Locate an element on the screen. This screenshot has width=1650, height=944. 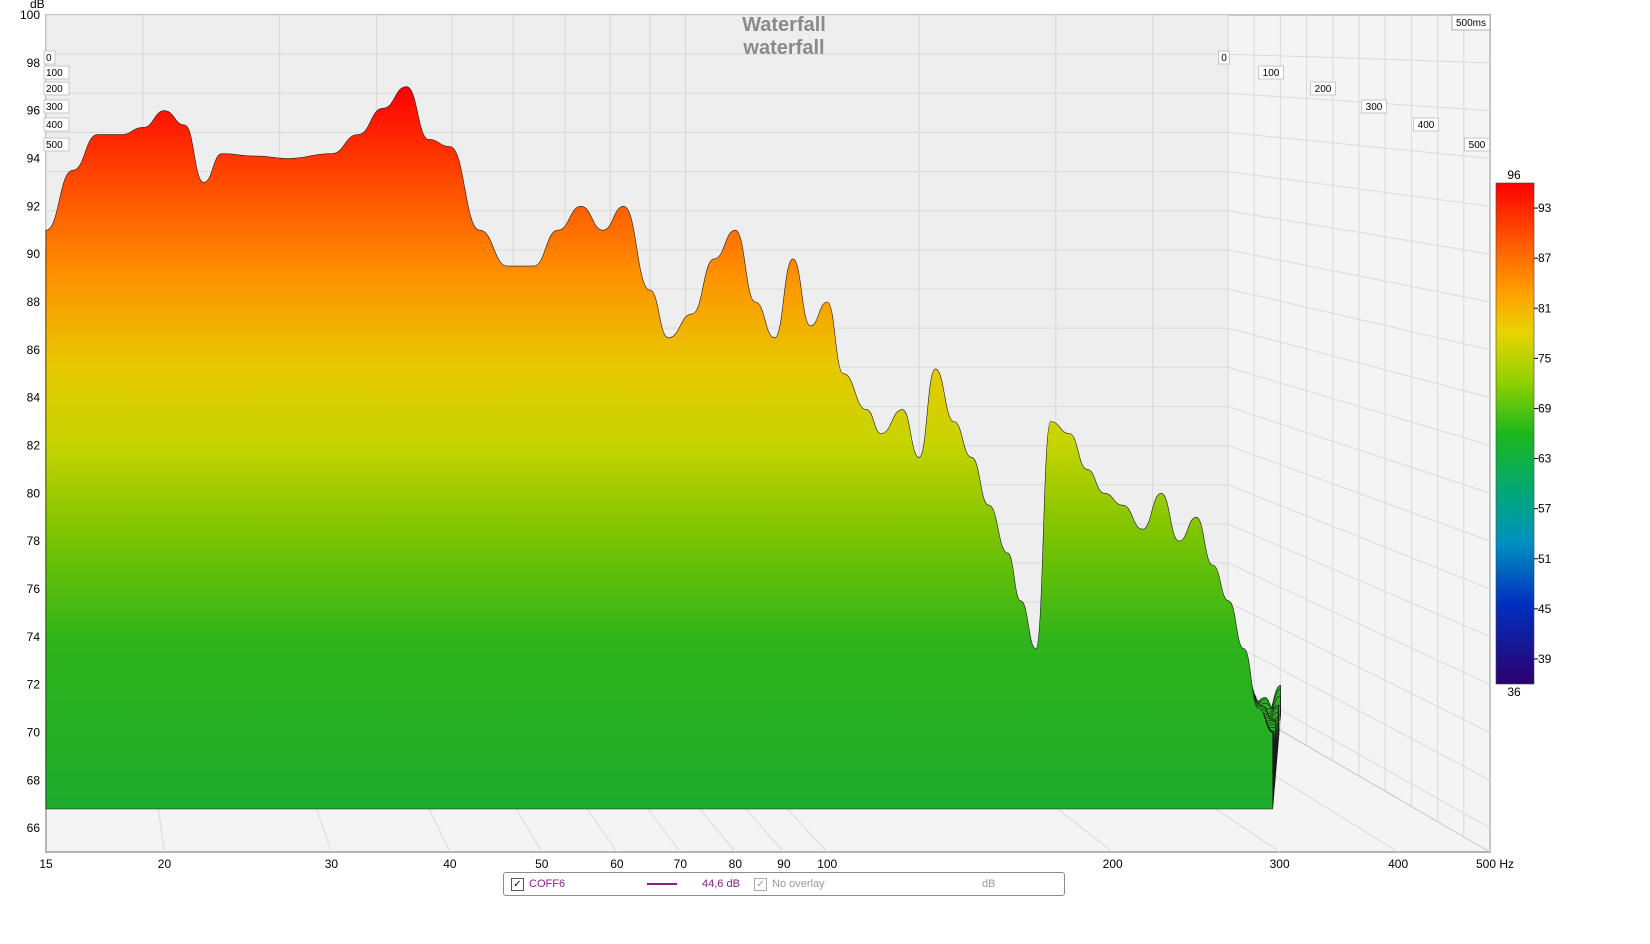
y-tick-label: 90 is located at coordinates (34, 254).